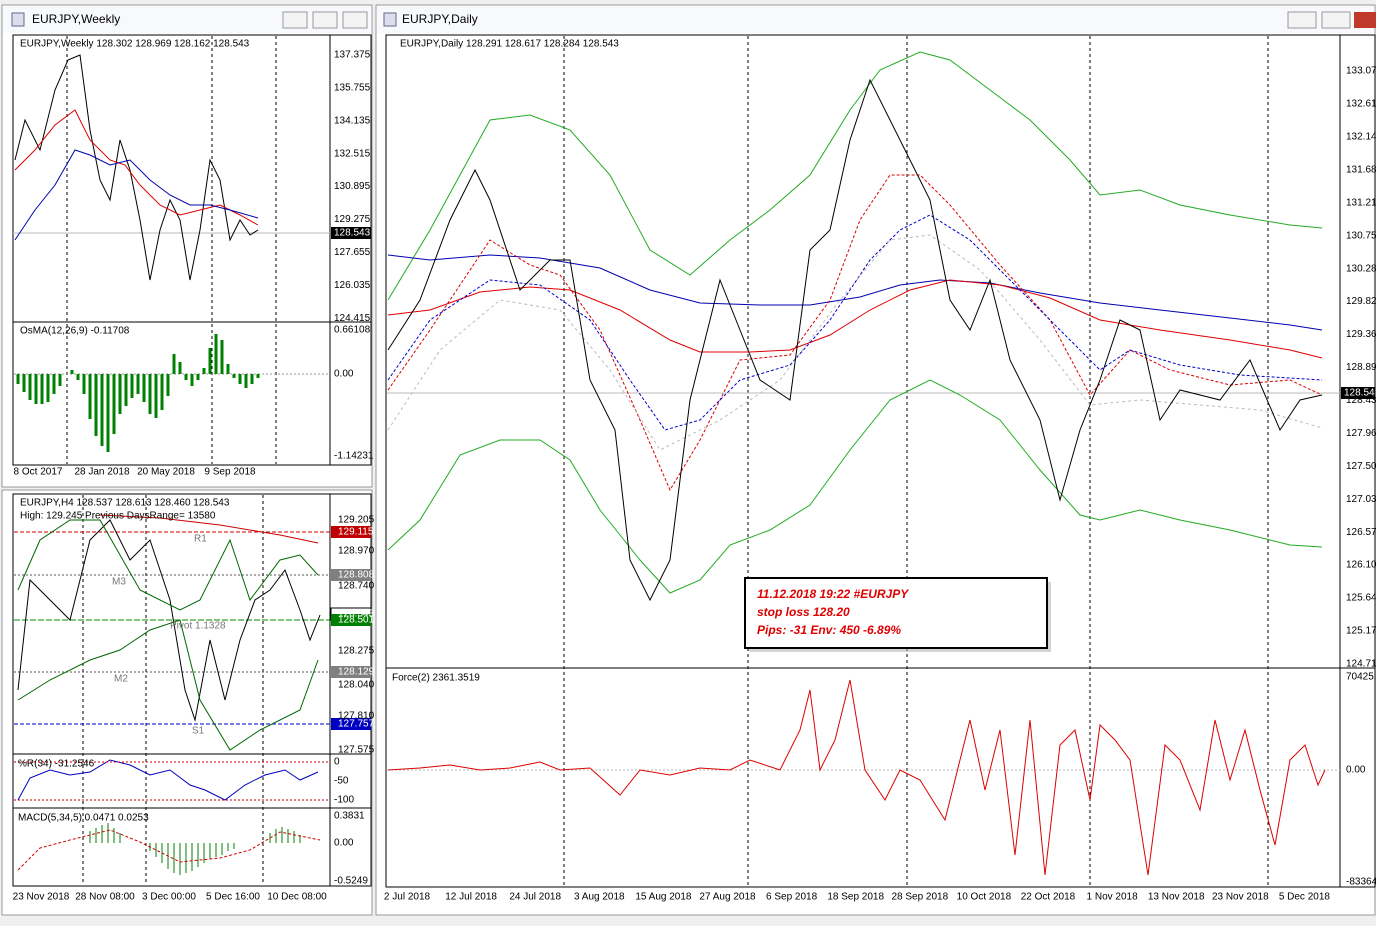 Image resolution: width=1376 pixels, height=926 pixels. Describe the element at coordinates (341, 781) in the screenshot. I see `y-tick-label: -50` at that location.